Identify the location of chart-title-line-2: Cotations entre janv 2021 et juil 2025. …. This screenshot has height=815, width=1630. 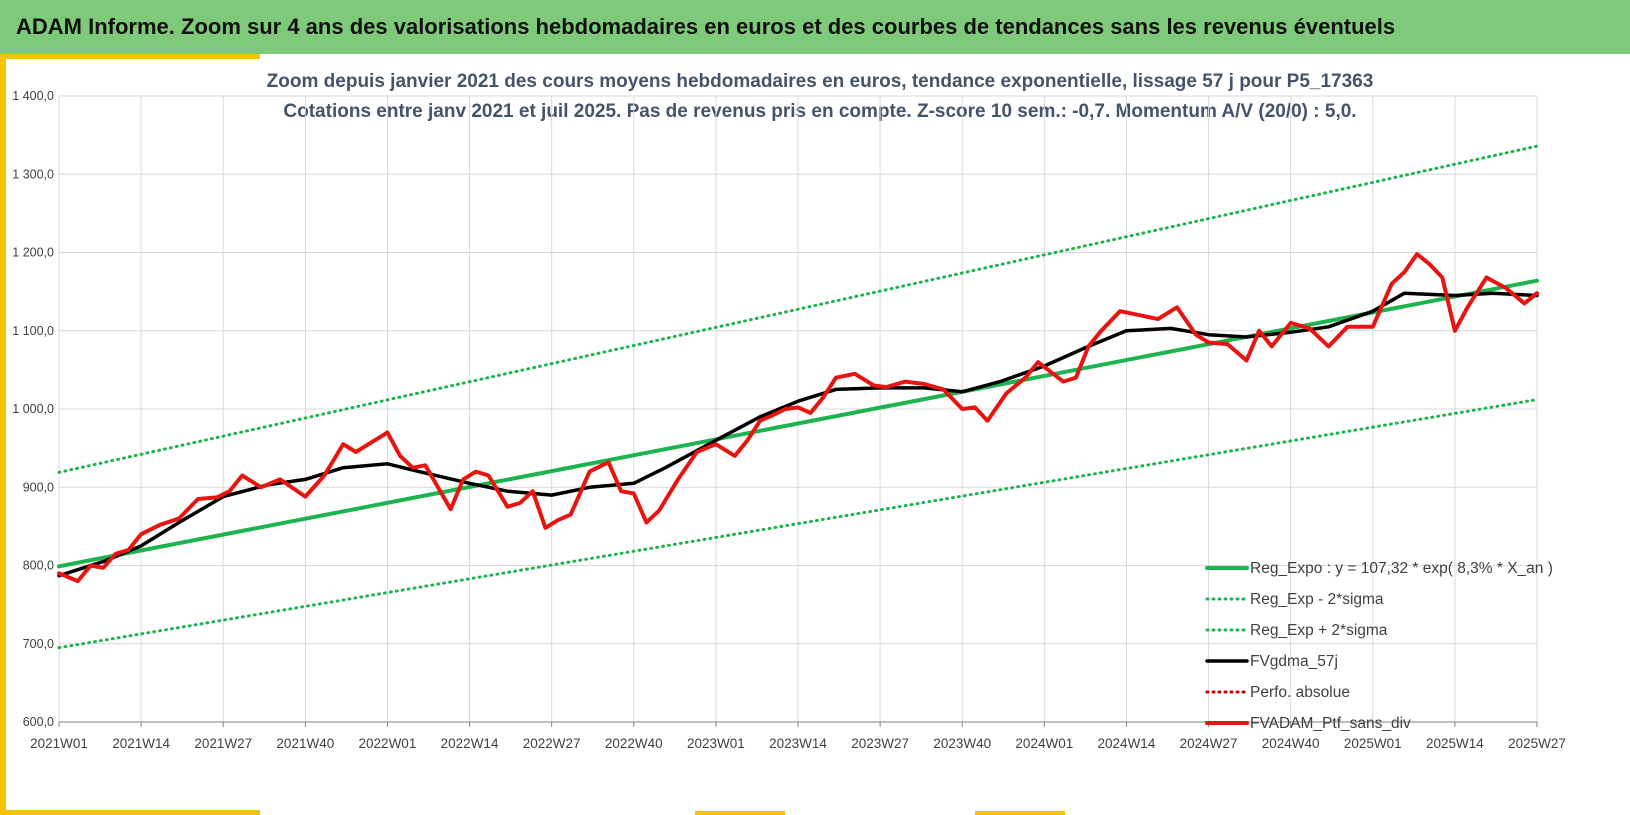
(819, 111).